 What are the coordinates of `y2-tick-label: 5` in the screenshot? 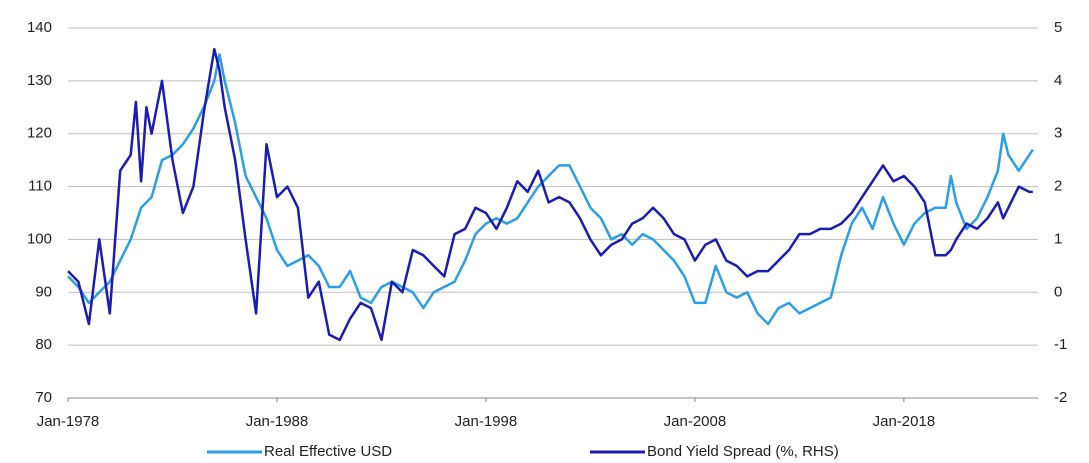 It's located at (1058, 27).